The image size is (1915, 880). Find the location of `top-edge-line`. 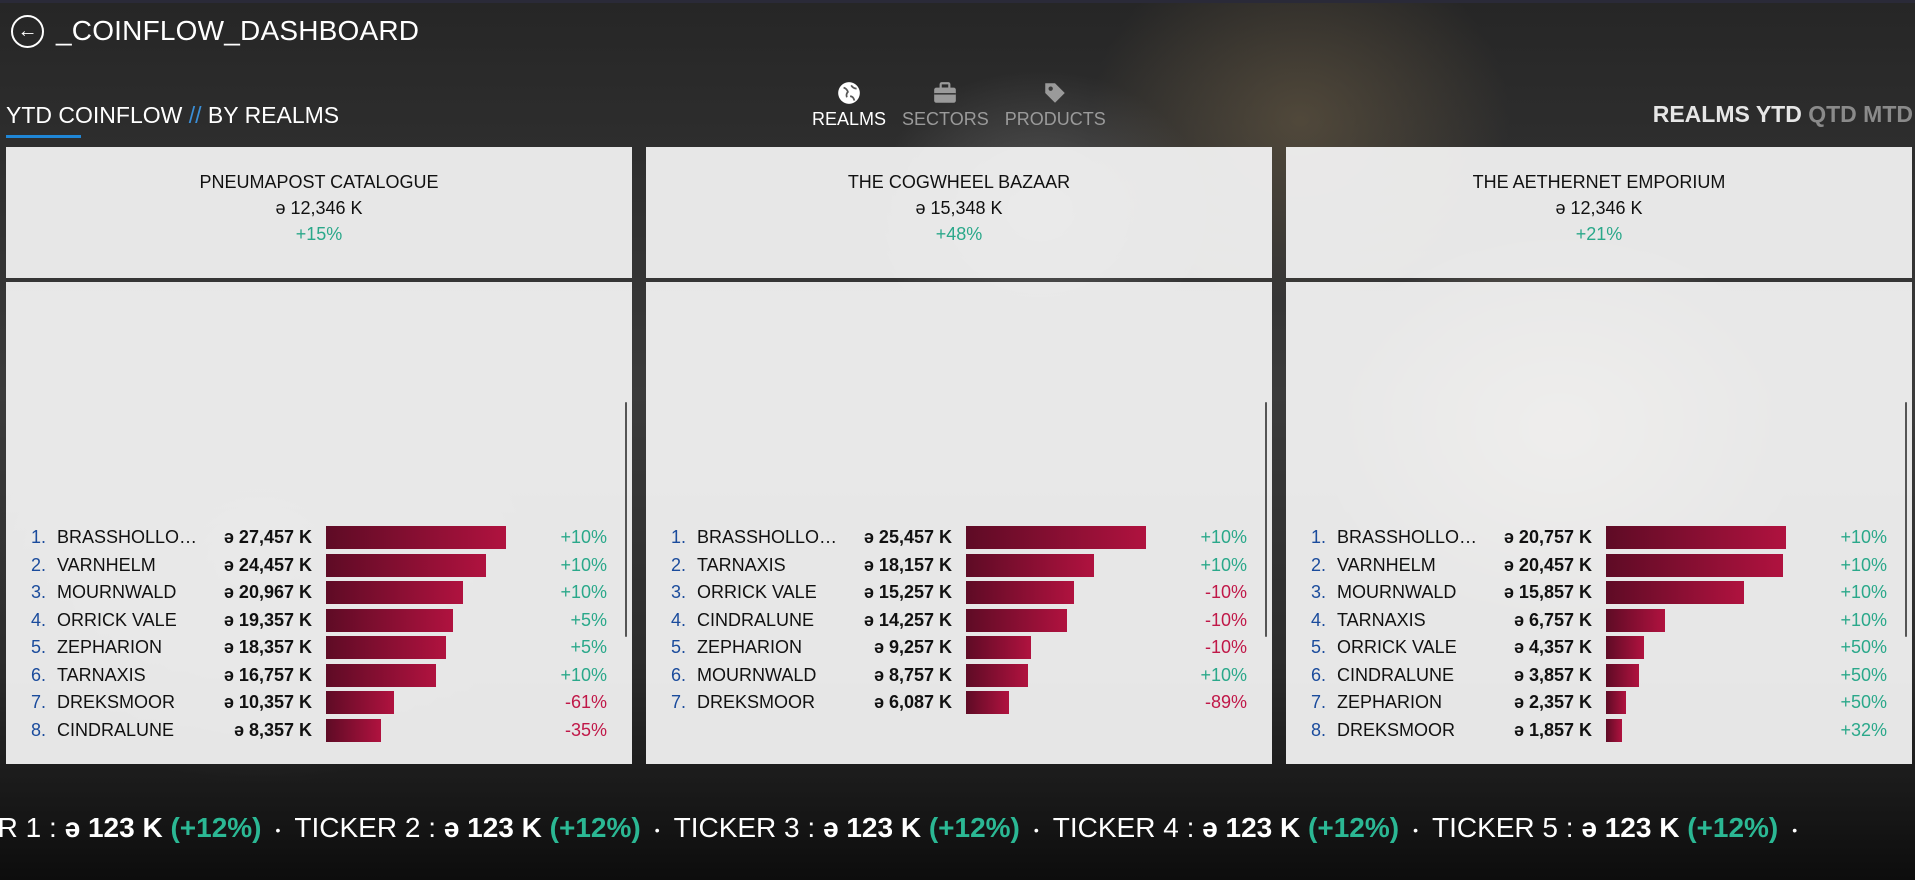

top-edge-line is located at coordinates (957, 1).